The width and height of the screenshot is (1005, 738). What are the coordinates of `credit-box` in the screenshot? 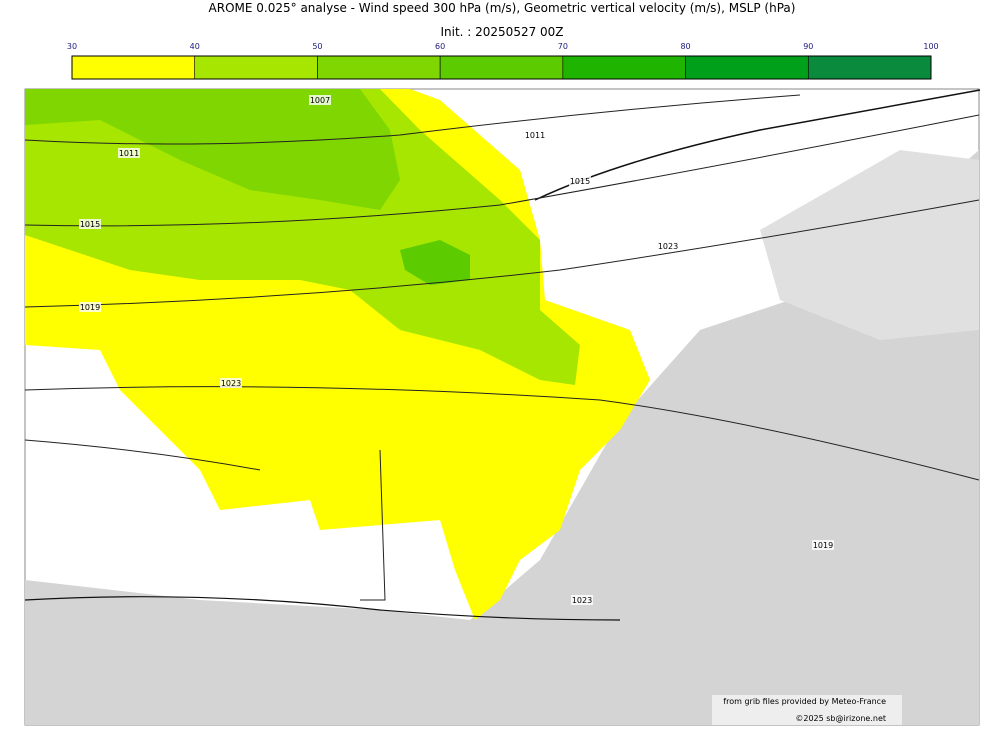 It's located at (807, 710).